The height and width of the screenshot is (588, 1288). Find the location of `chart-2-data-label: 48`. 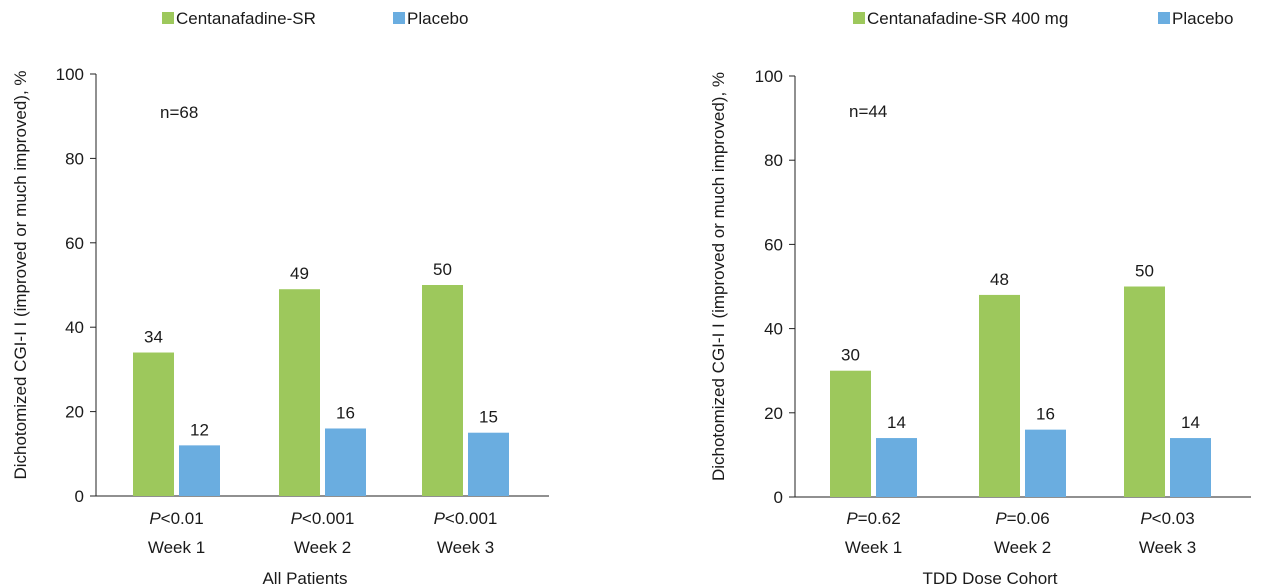

chart-2-data-label: 48 is located at coordinates (999, 279).